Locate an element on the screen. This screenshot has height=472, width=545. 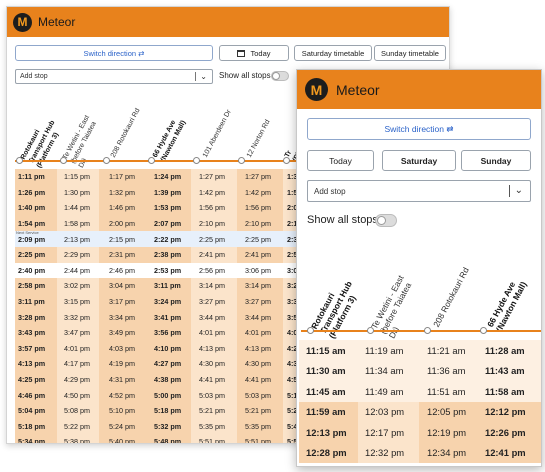
time-cell: 4:27 pm is located at coordinates (168, 364).